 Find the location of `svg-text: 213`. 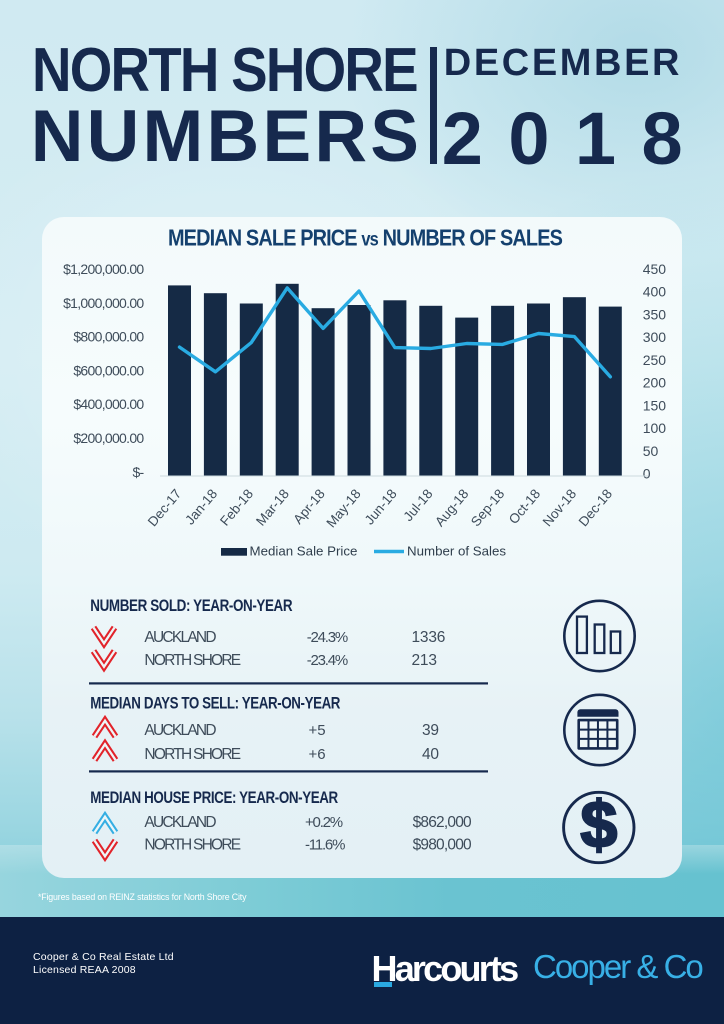

svg-text: 213 is located at coordinates (424, 660).